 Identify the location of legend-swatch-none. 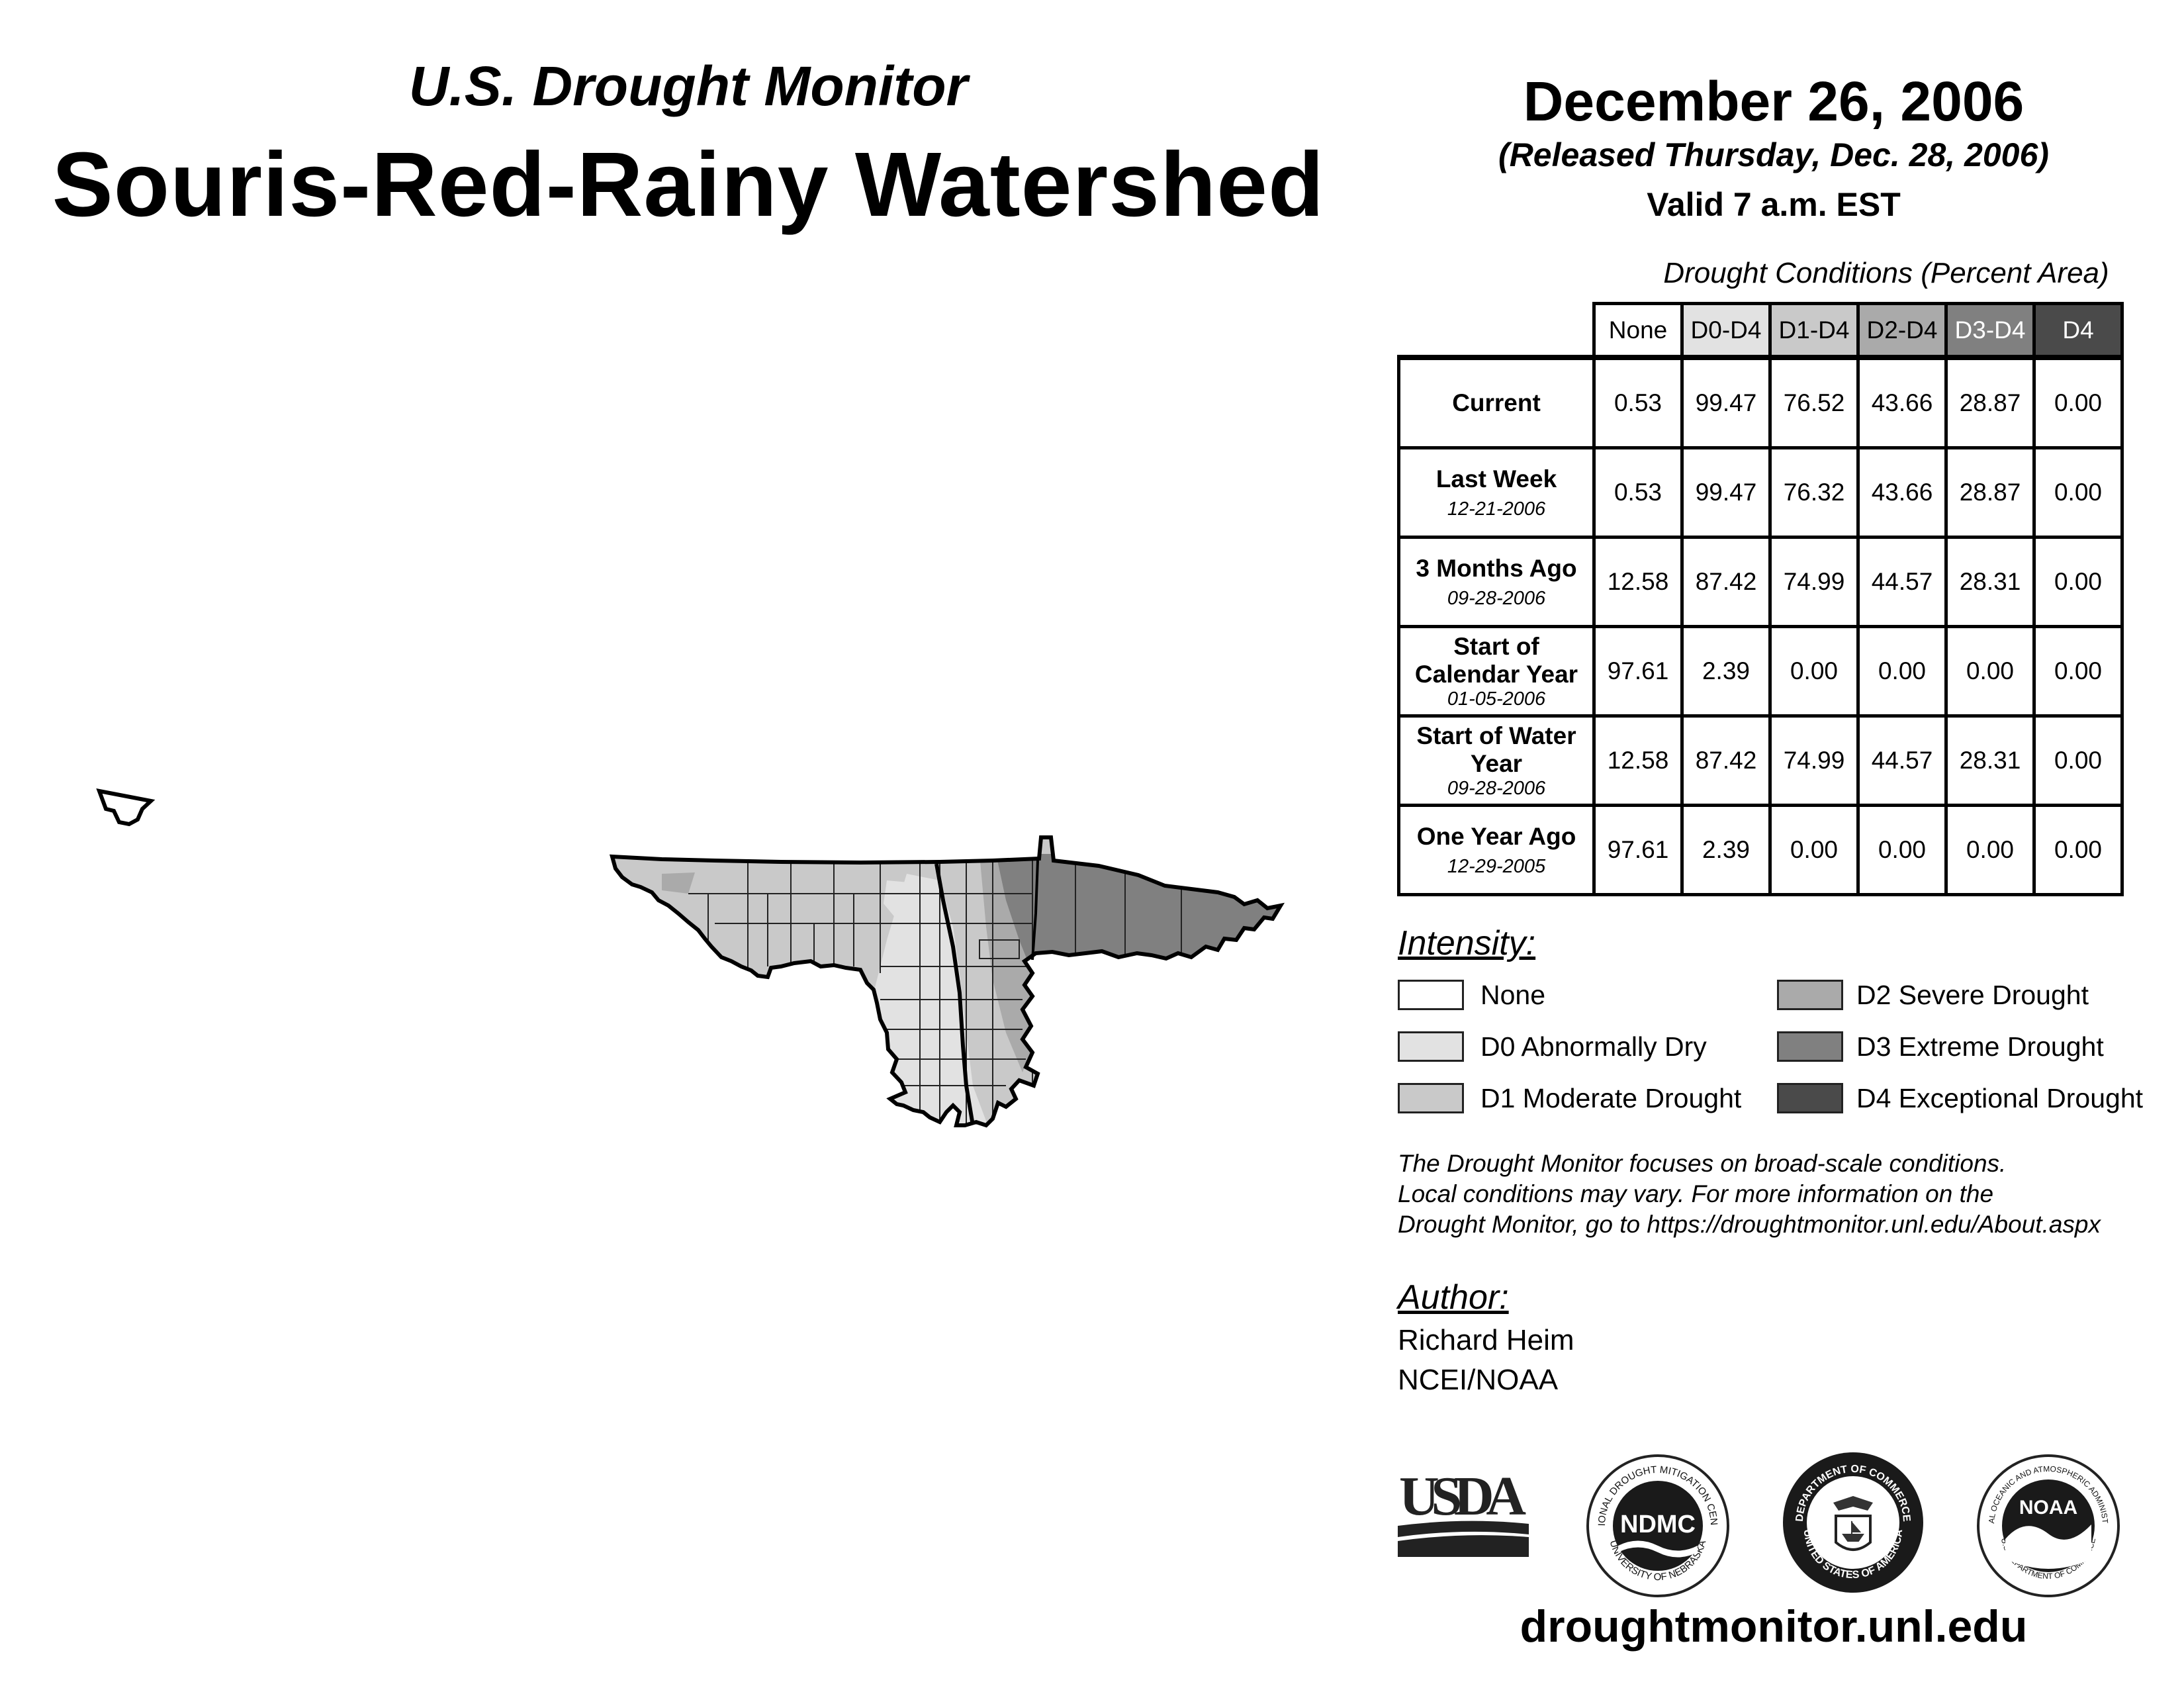
(1431, 995).